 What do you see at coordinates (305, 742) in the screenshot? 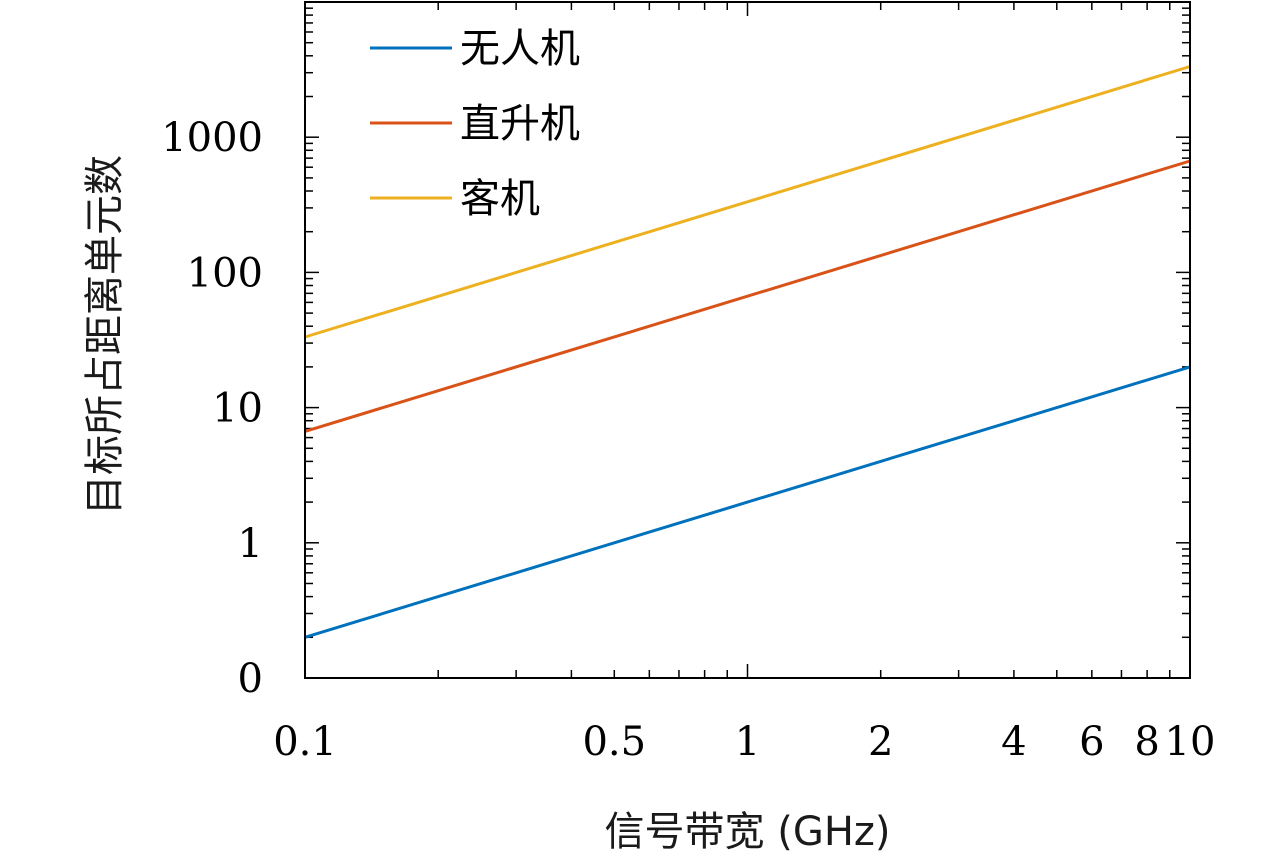
I see `x-tick-label: 0.1` at bounding box center [305, 742].